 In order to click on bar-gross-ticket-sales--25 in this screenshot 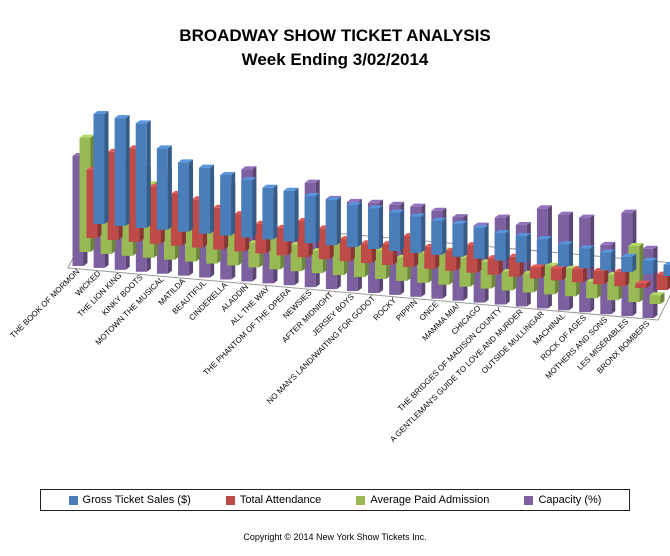, I will do `click(629, 263)`.